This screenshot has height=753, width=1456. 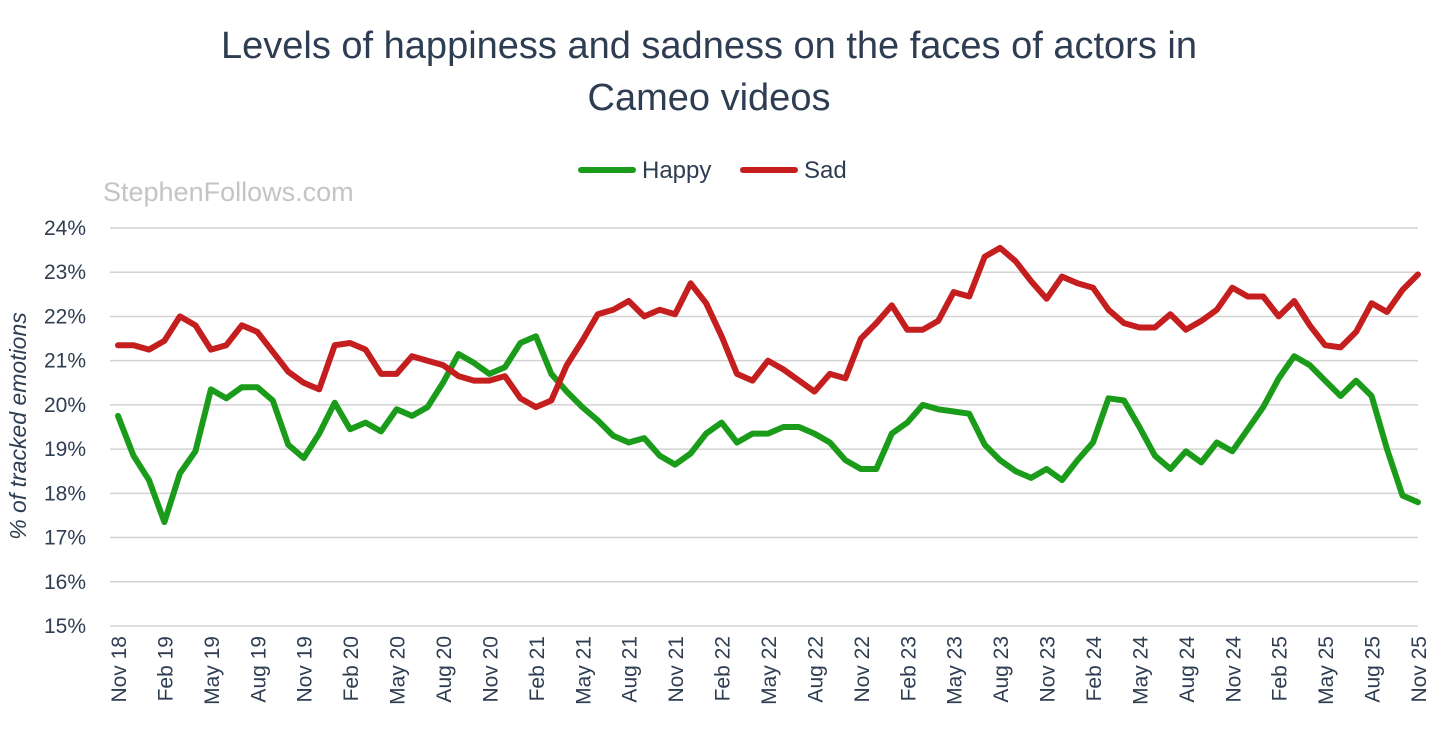 What do you see at coordinates (1140, 670) in the screenshot?
I see `x-tick-label: May 24` at bounding box center [1140, 670].